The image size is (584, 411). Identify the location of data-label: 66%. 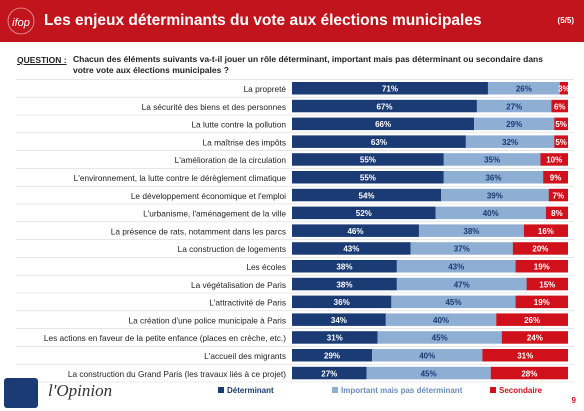
(383, 124).